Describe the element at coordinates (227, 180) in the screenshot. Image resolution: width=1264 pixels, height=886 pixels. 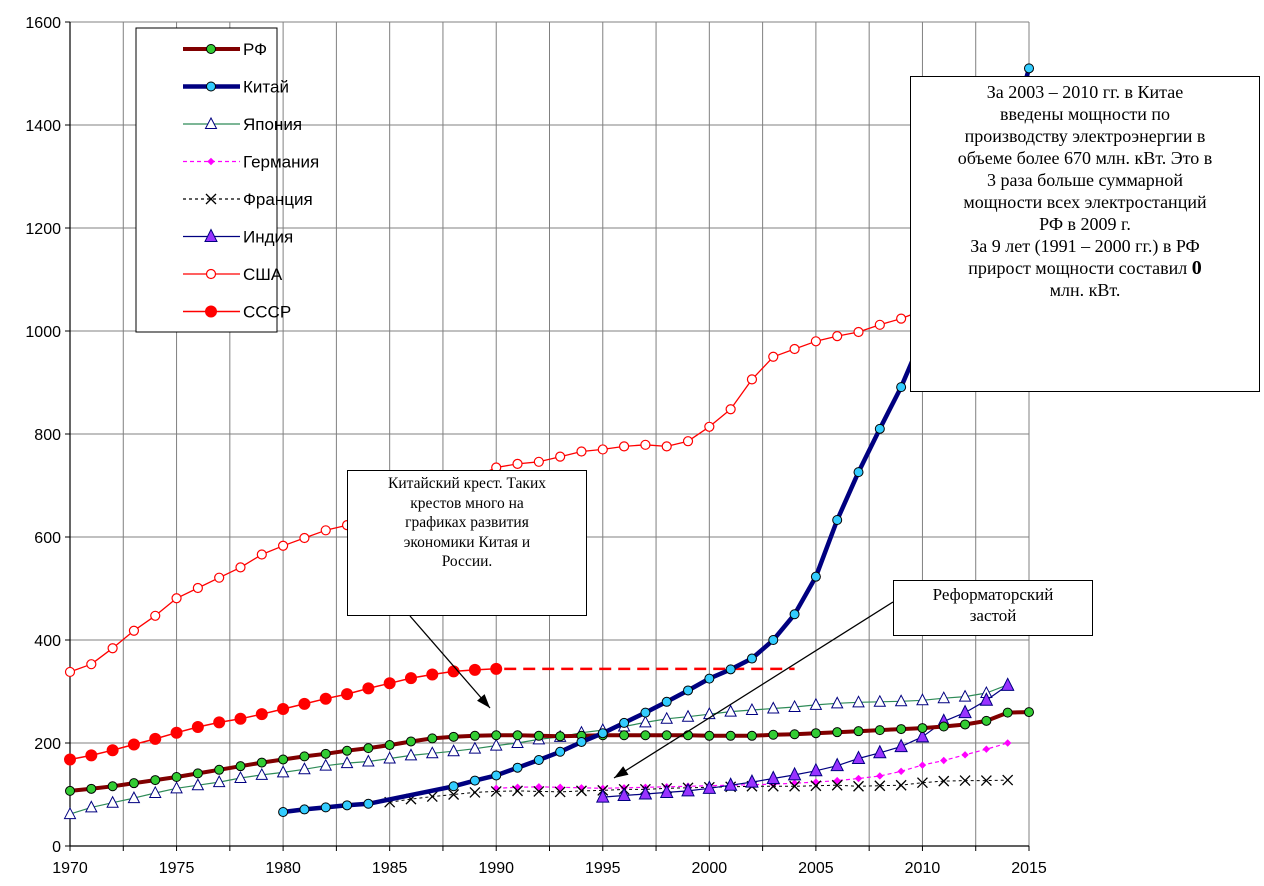
I see `legend: РФ Китай Япония Германия Франция Индия США СССР` at that location.